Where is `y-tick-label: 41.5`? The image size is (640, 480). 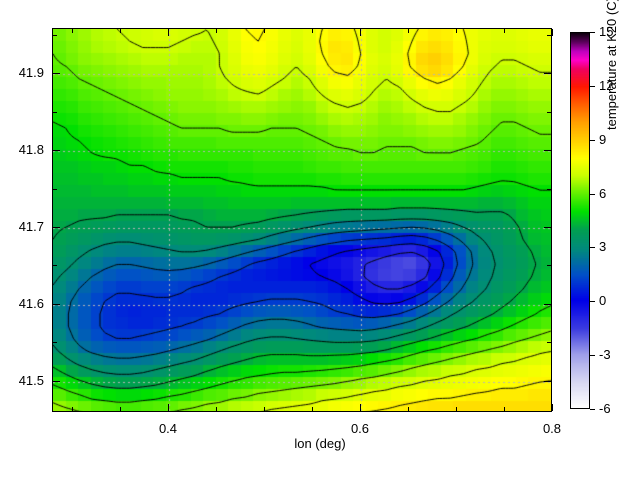
y-tick-label: 41.5 is located at coordinates (31, 380).